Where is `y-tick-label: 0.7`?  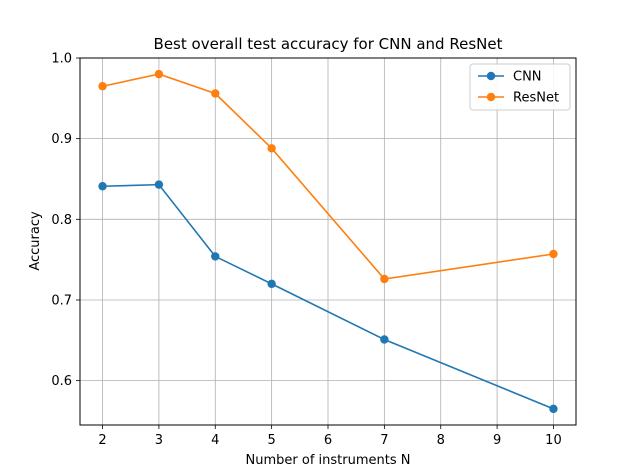 y-tick-label: 0.7 is located at coordinates (61, 300).